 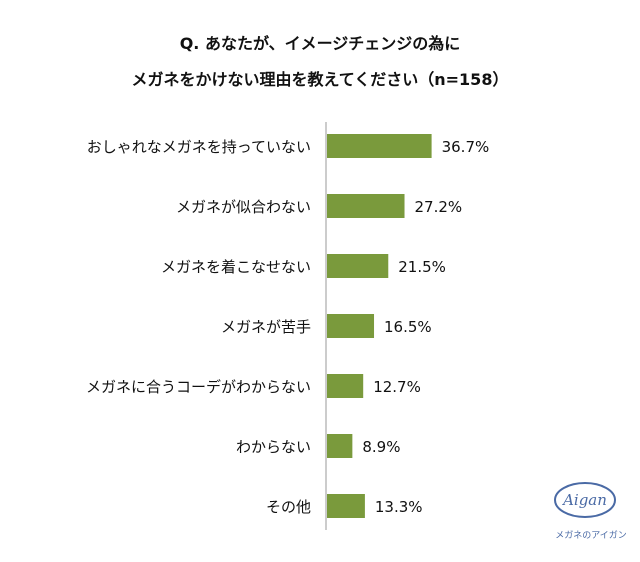 I want to click on category-label: メガネを着こなせない, so click(x=236, y=267).